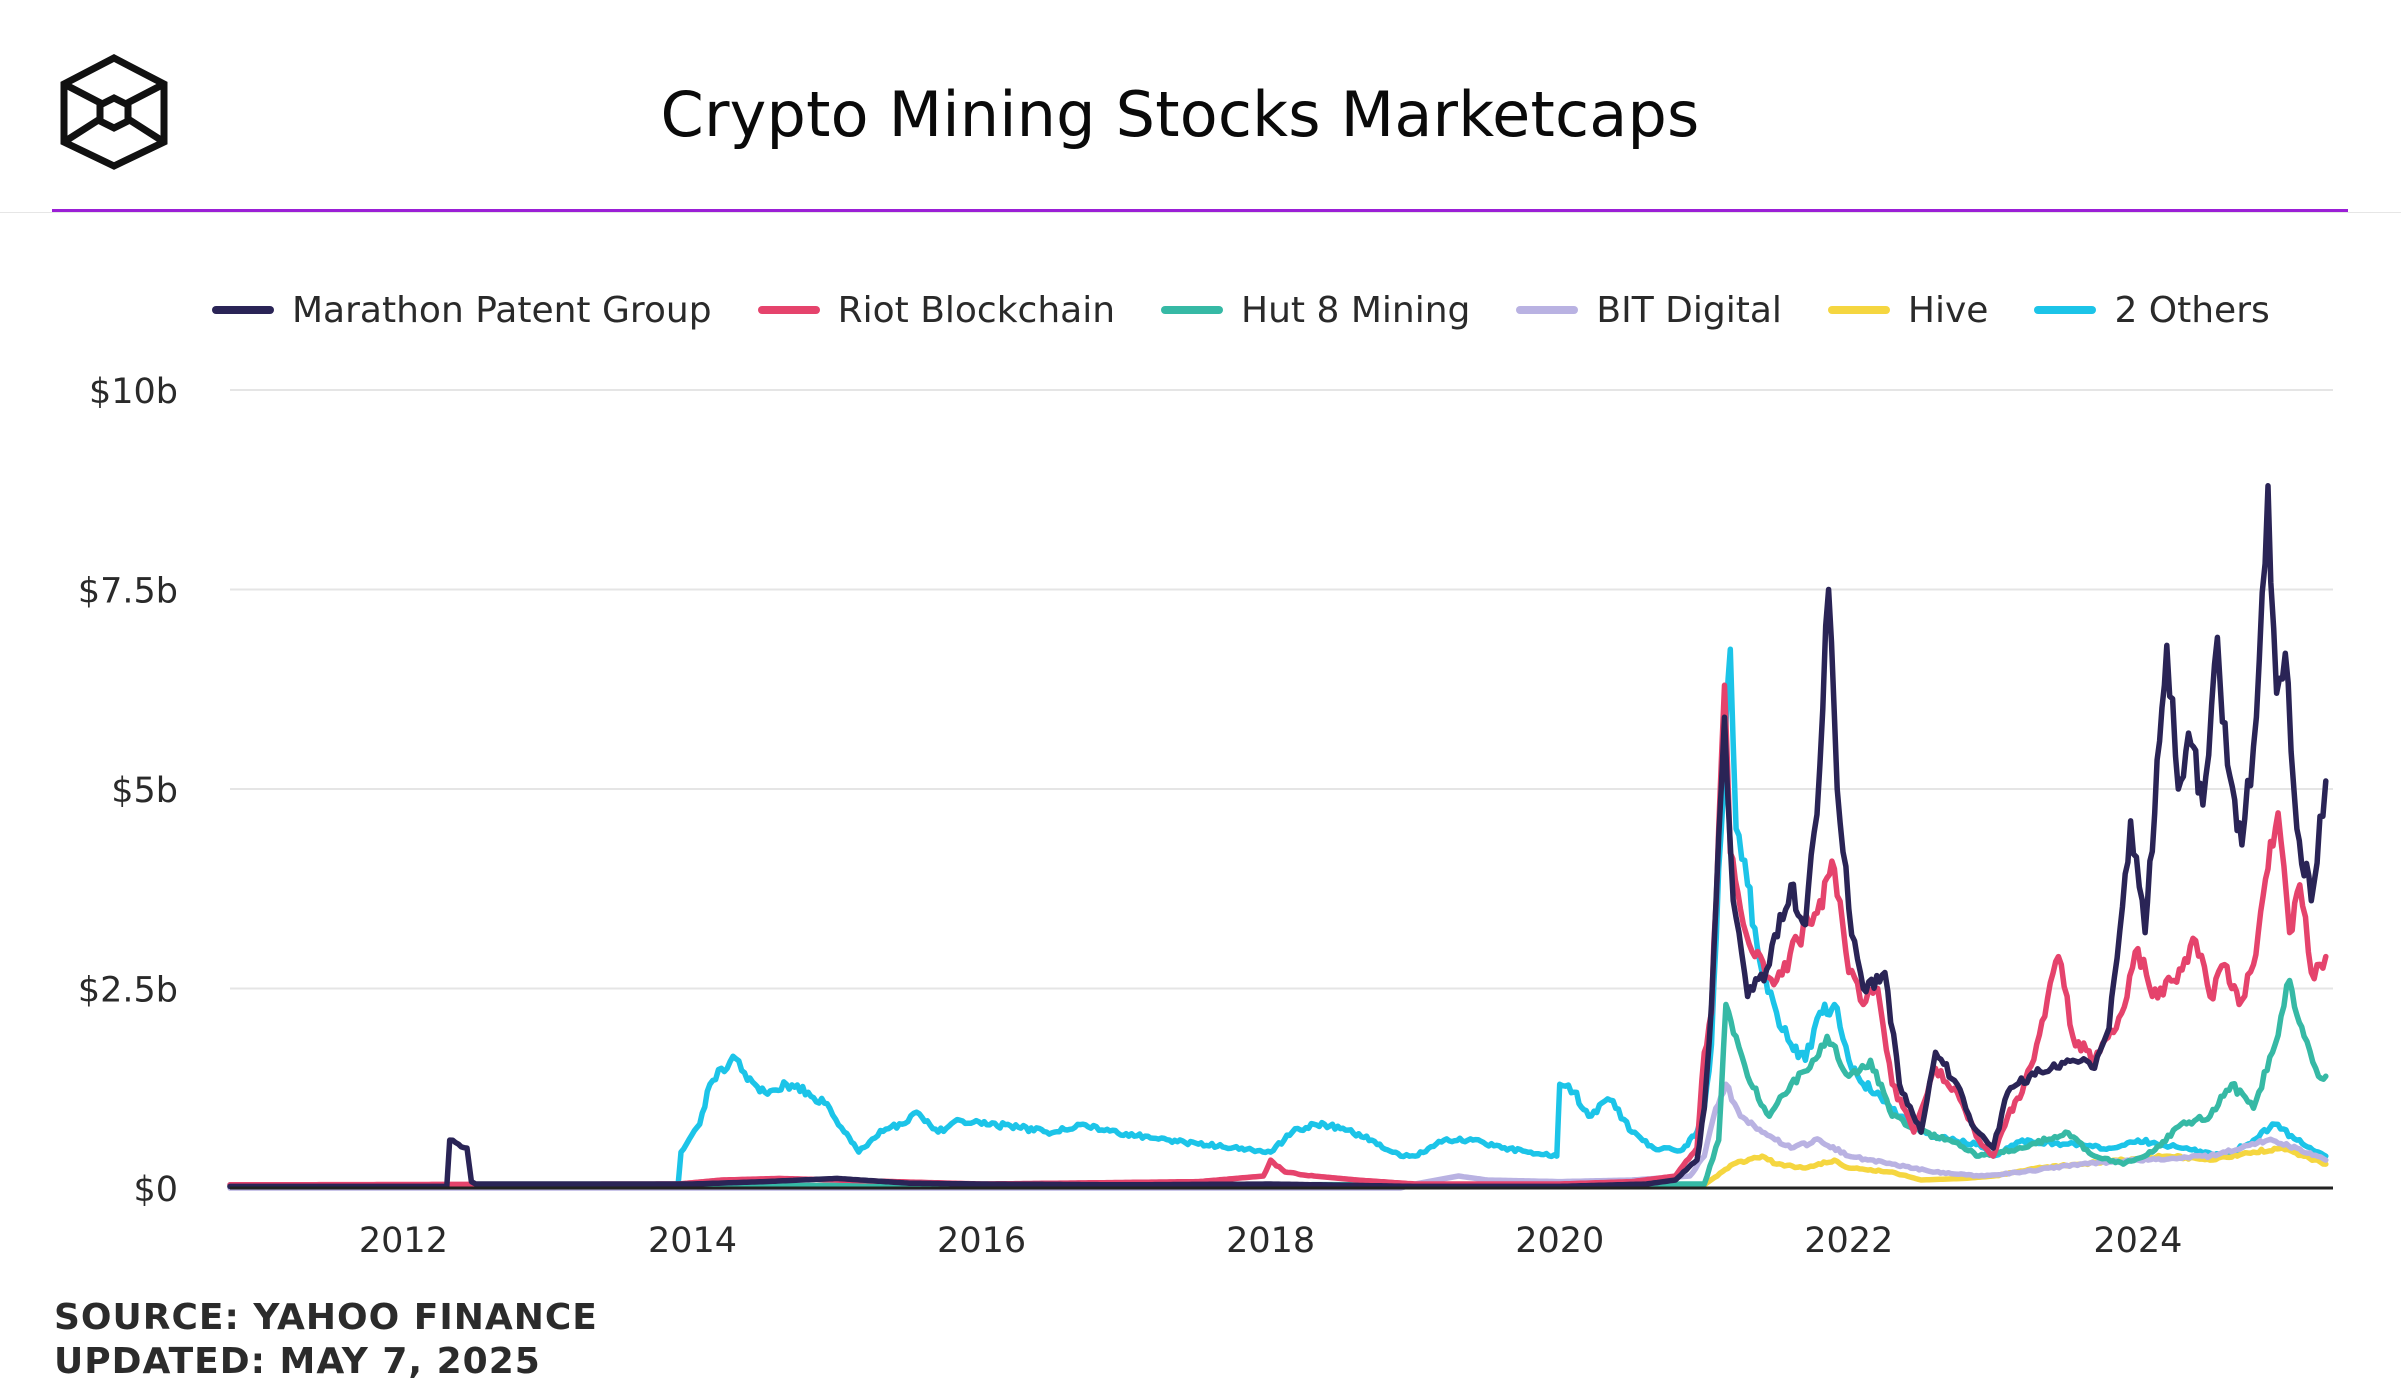 This screenshot has height=1400, width=2401. I want to click on y-tick-label: $5b, so click(144, 791).